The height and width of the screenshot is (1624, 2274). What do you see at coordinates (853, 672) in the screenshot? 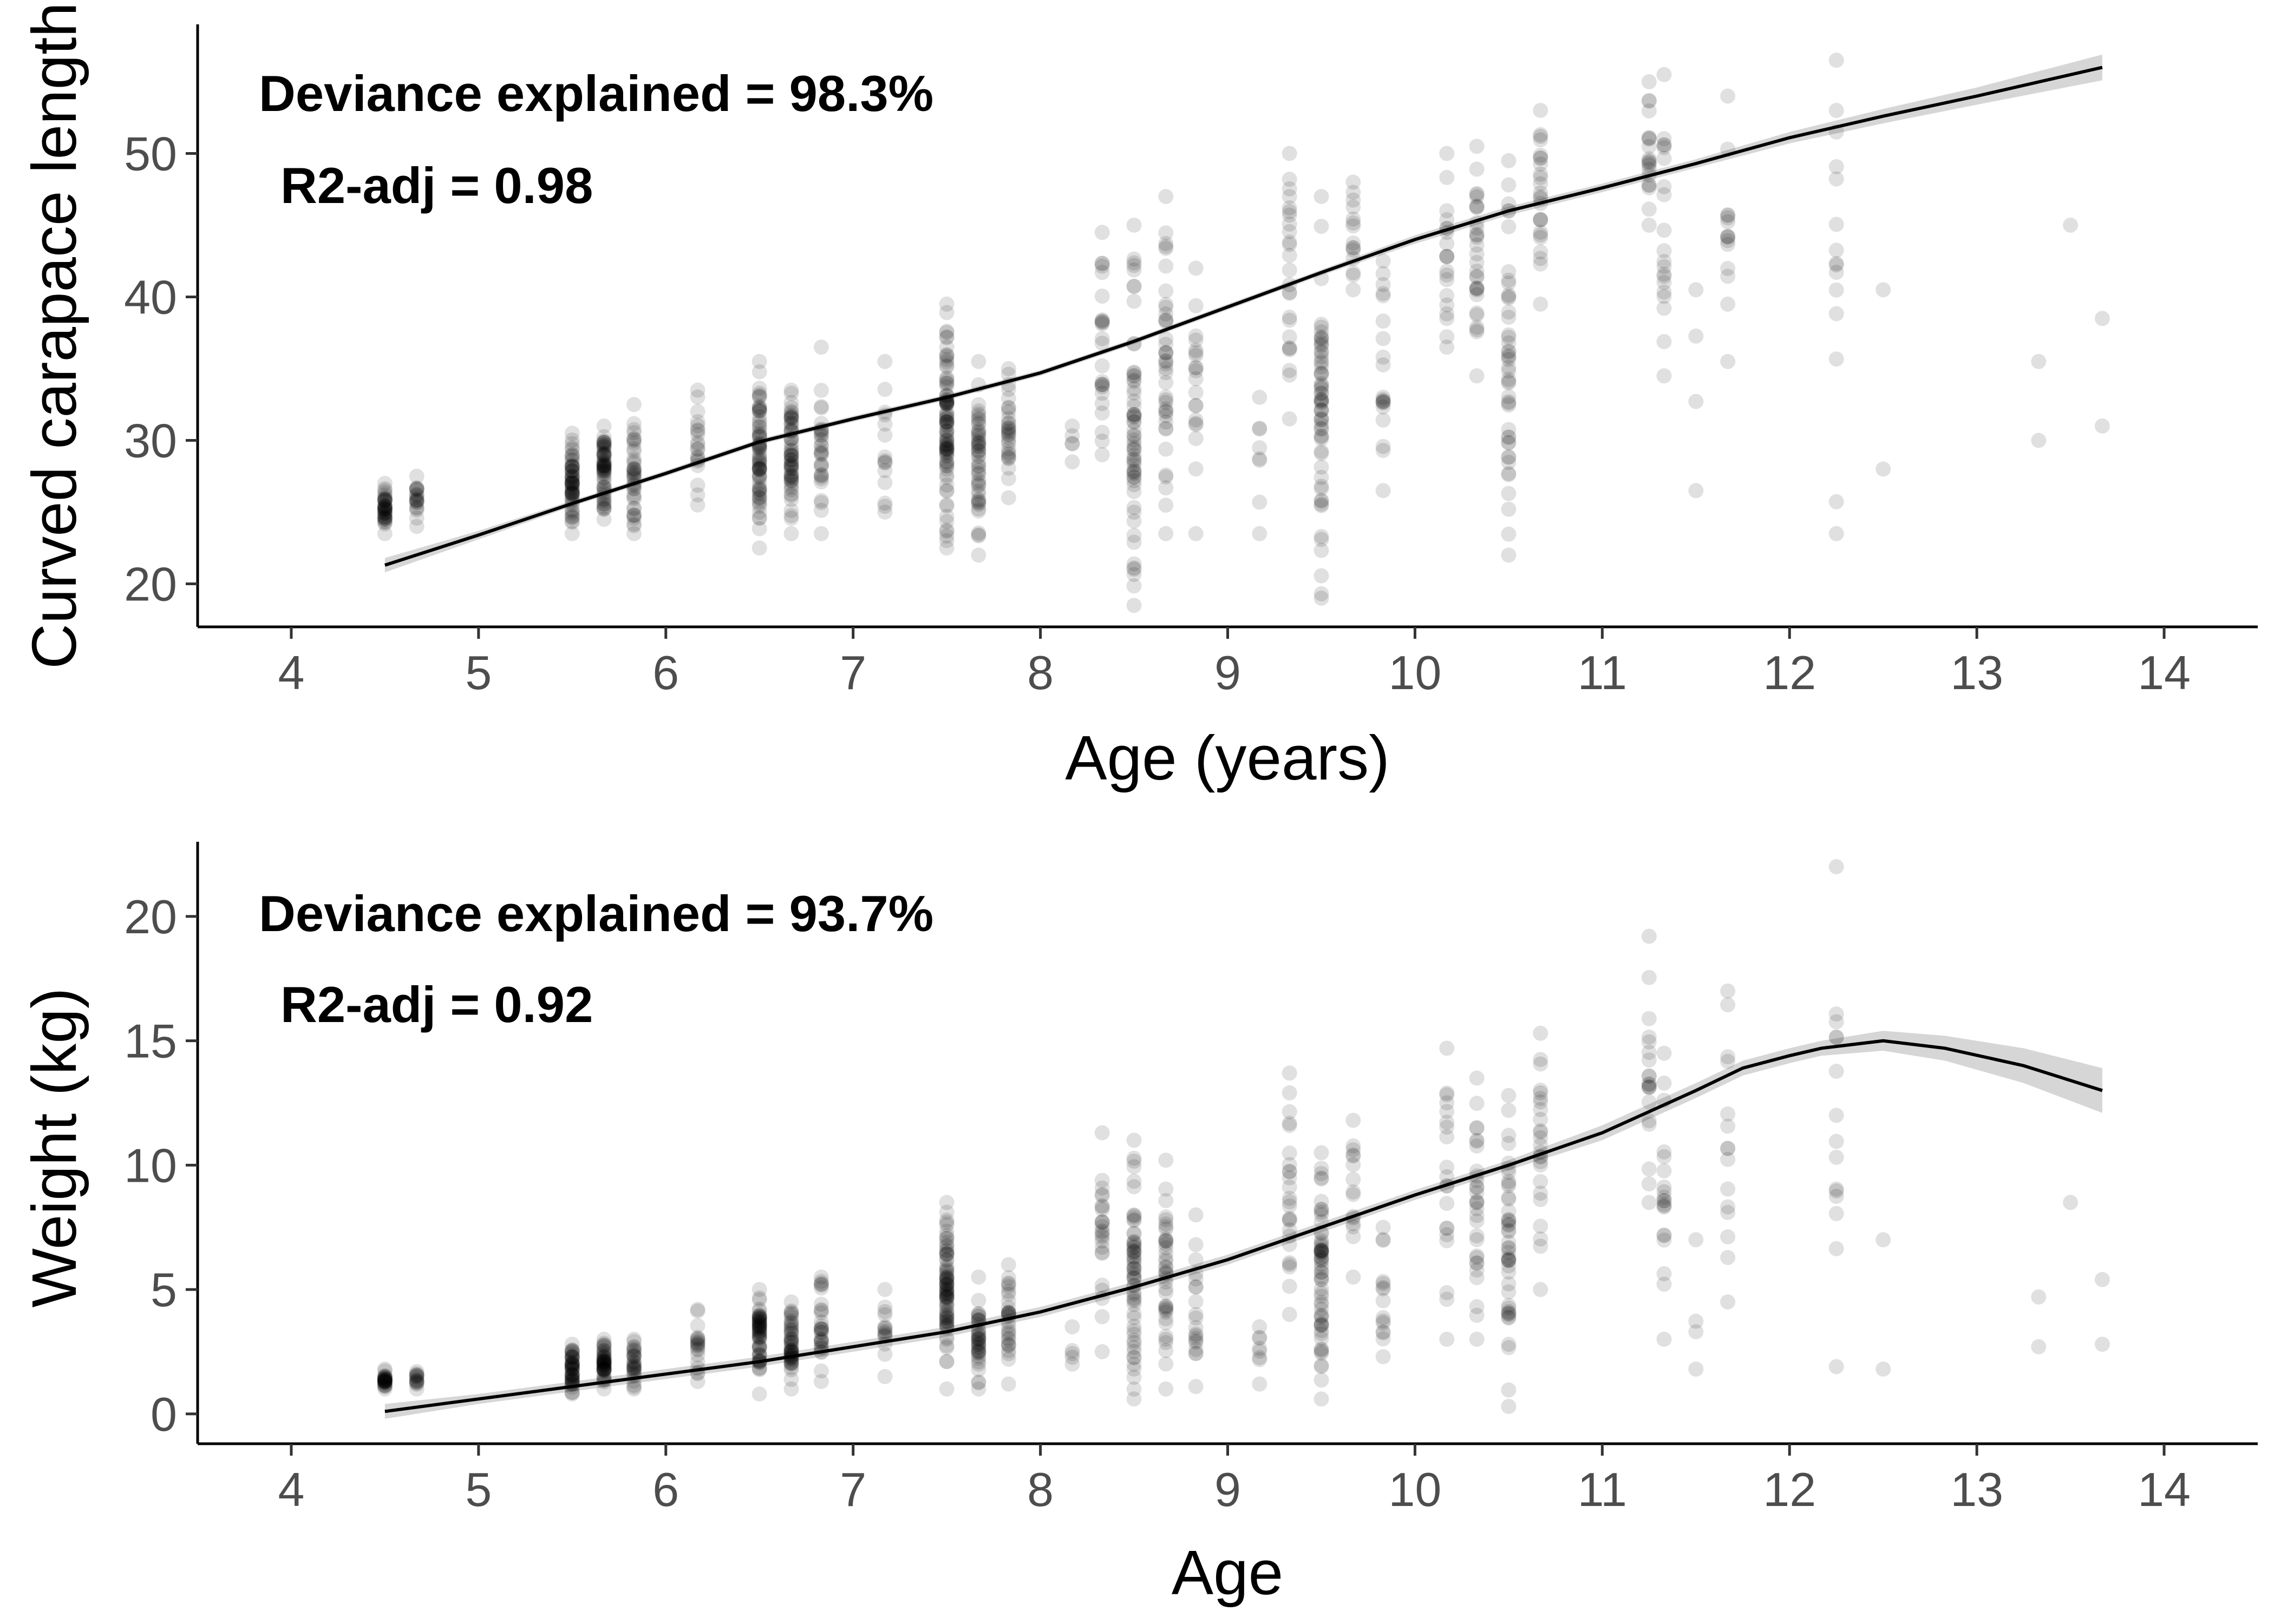
I see `x-tick-label: 7` at bounding box center [853, 672].